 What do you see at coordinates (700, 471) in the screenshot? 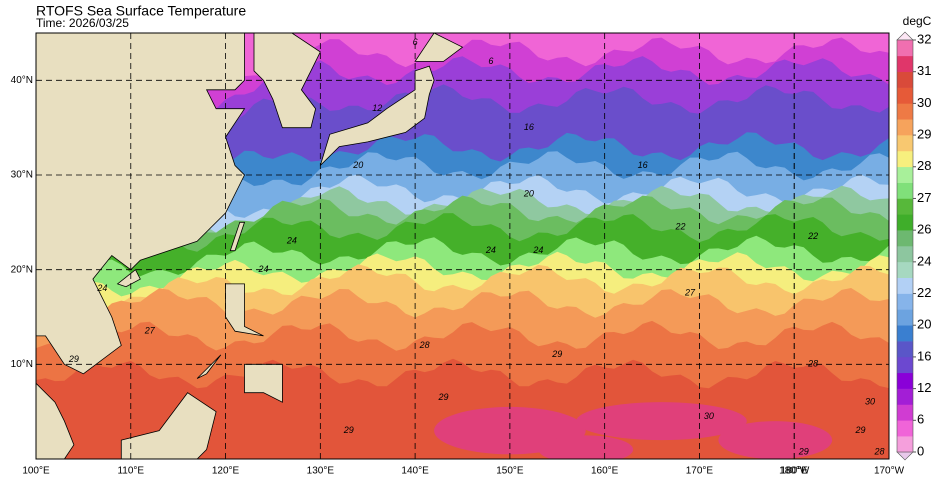
I see `x-tick-label: 170°E` at bounding box center [700, 471].